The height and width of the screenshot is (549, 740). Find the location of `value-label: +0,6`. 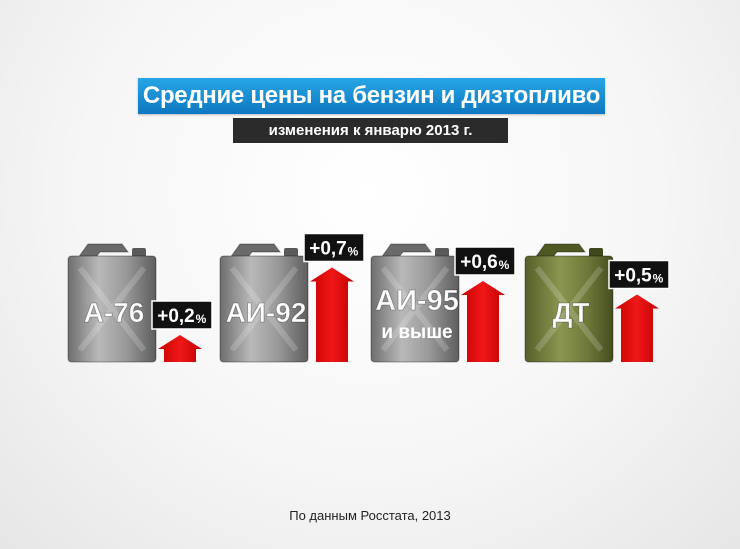

value-label: +0,6 is located at coordinates (479, 262).